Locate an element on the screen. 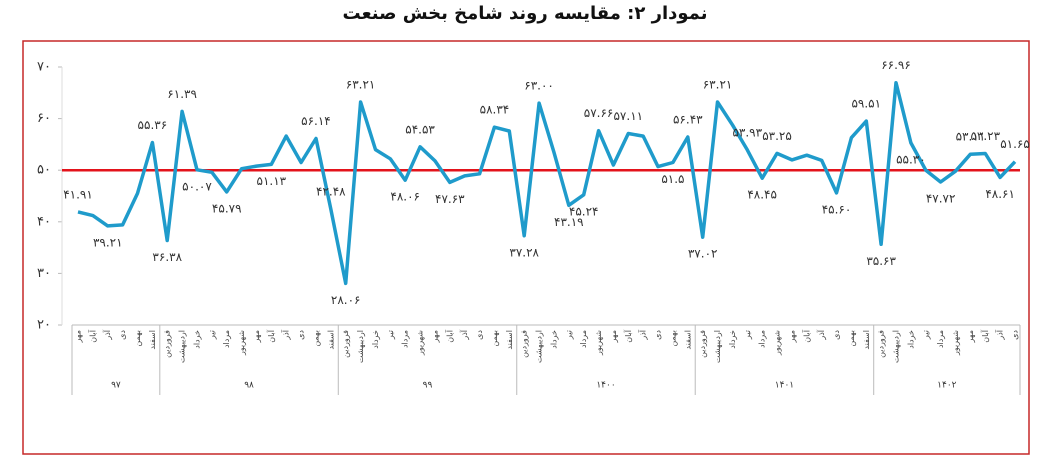  data-label: ۴۵.۷۹ is located at coordinates (227, 208).